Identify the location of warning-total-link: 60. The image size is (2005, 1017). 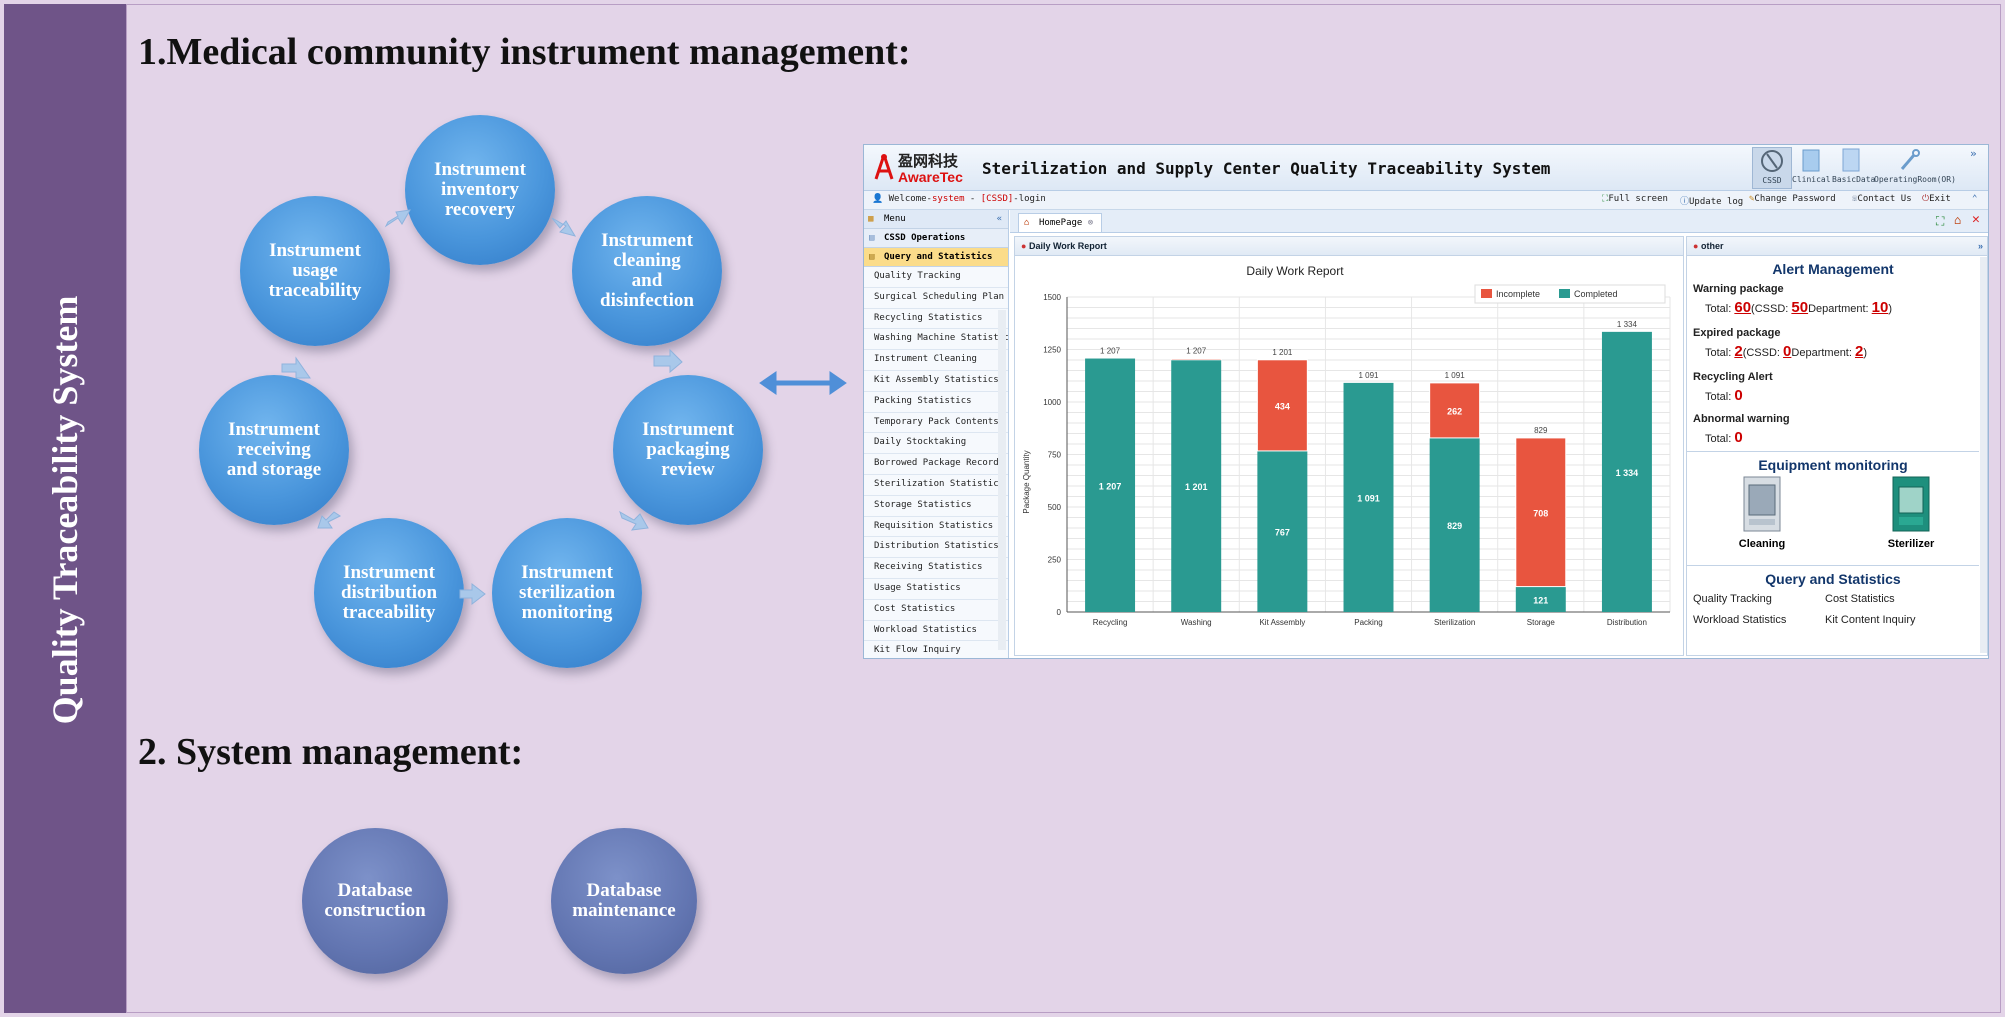
(1743, 307).